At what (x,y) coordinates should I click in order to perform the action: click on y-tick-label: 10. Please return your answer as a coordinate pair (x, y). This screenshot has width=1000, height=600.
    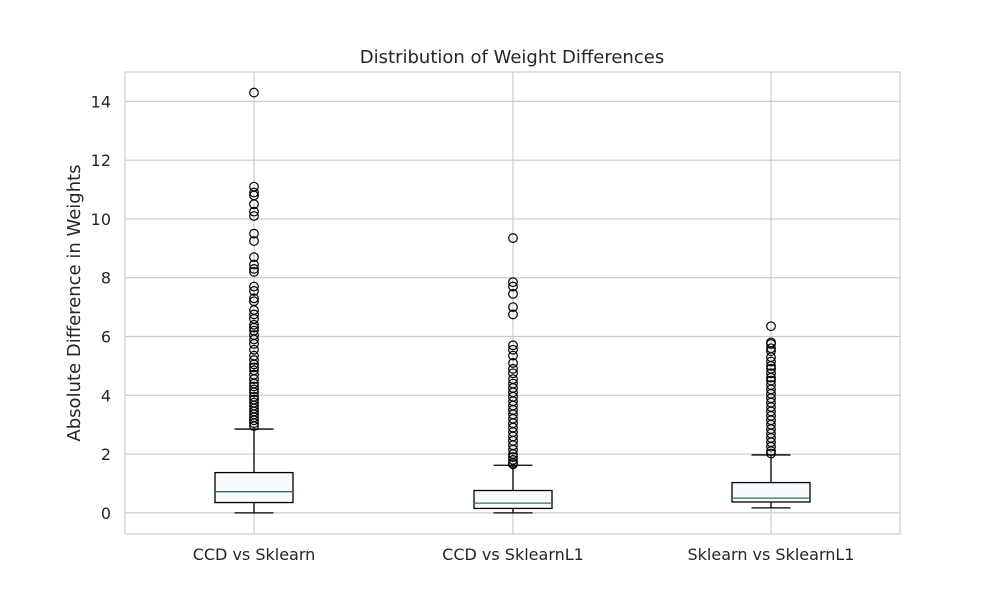
    Looking at the image, I should click on (101, 219).